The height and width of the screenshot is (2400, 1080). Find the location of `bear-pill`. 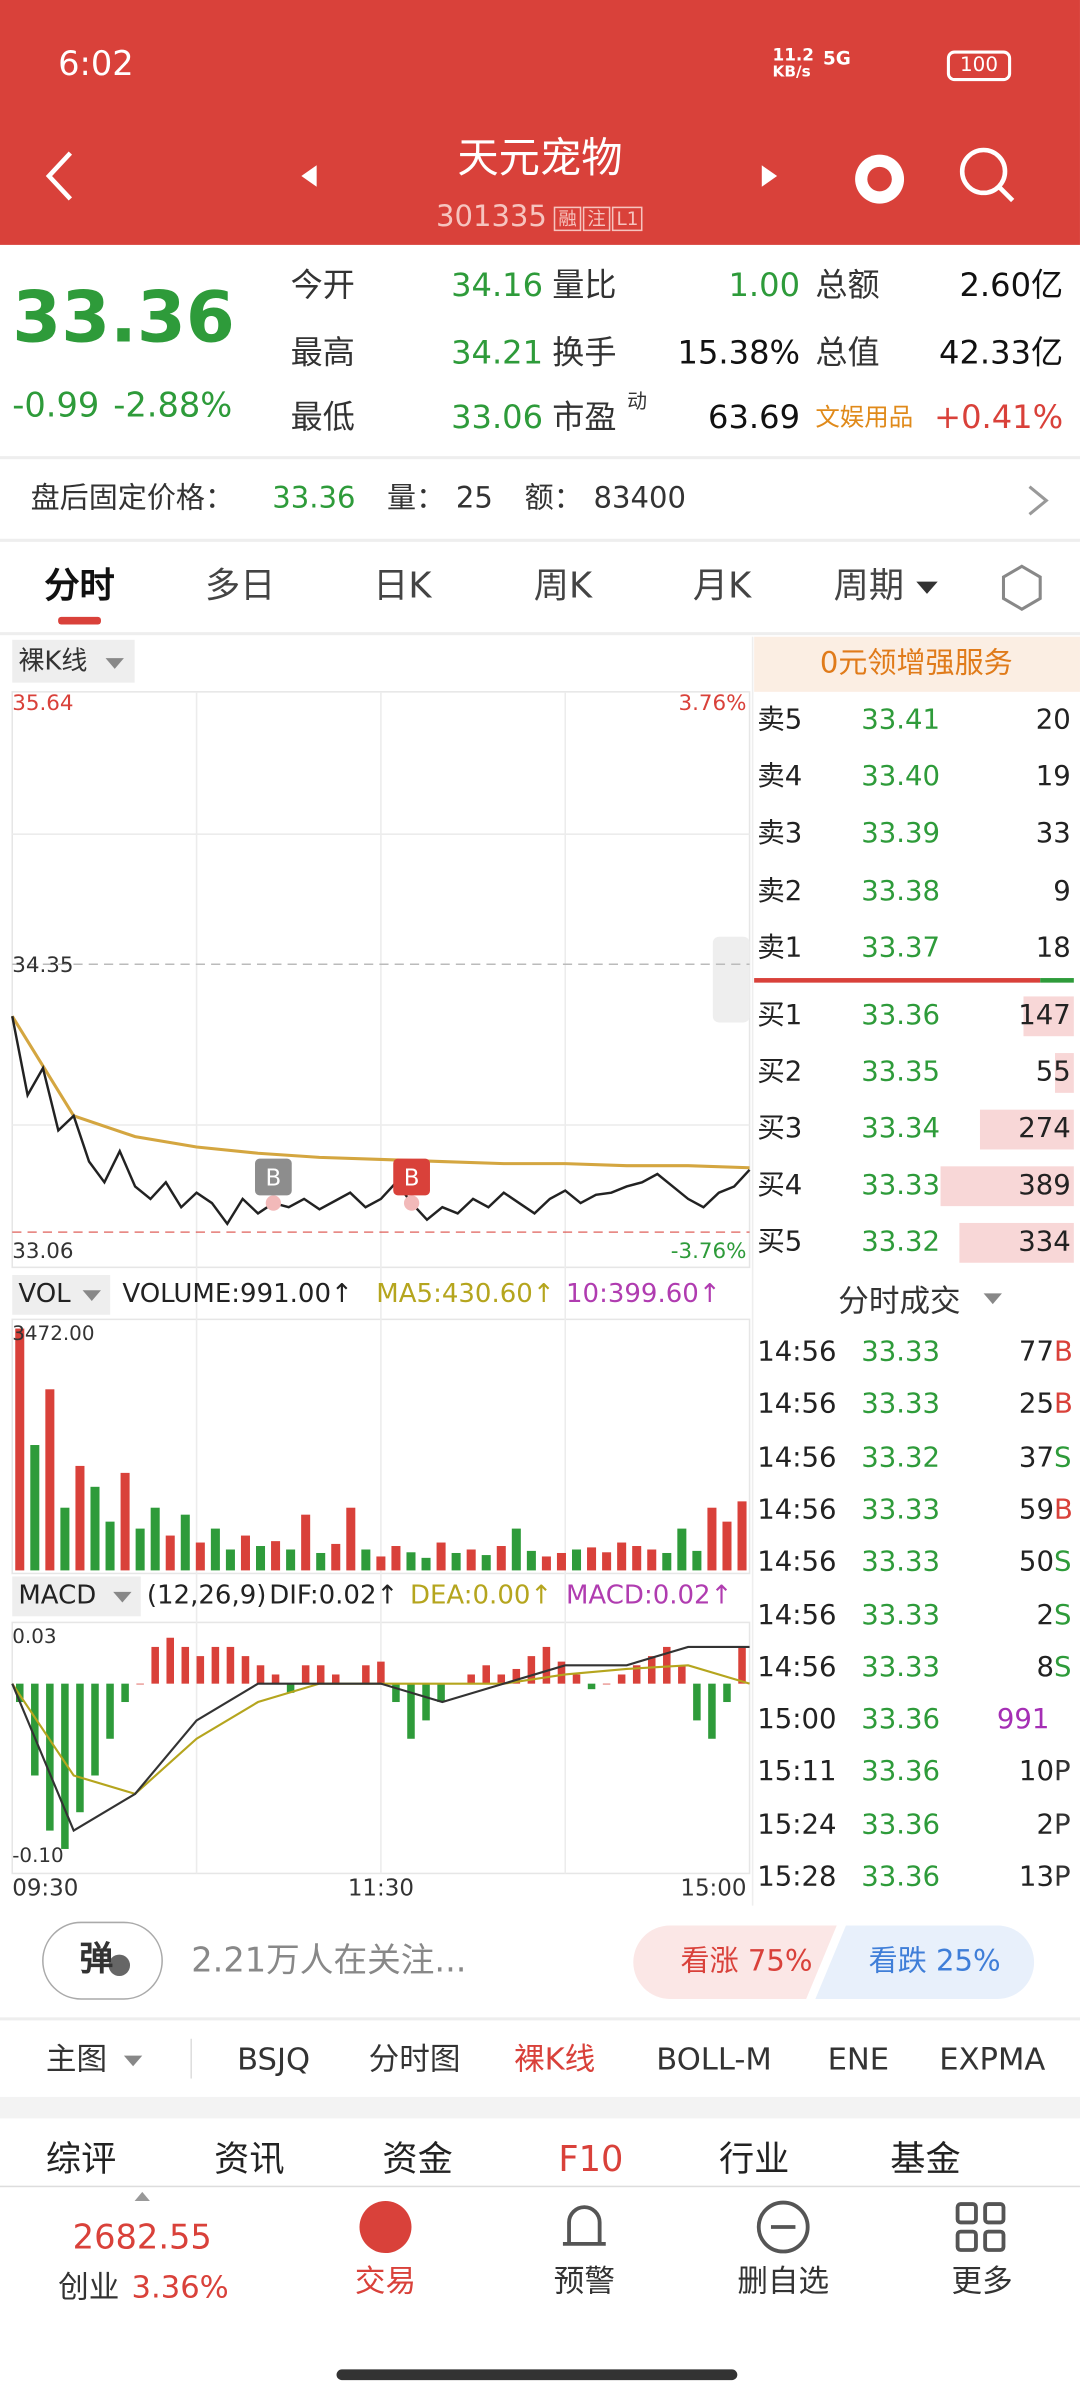

bear-pill is located at coordinates (925, 1962).